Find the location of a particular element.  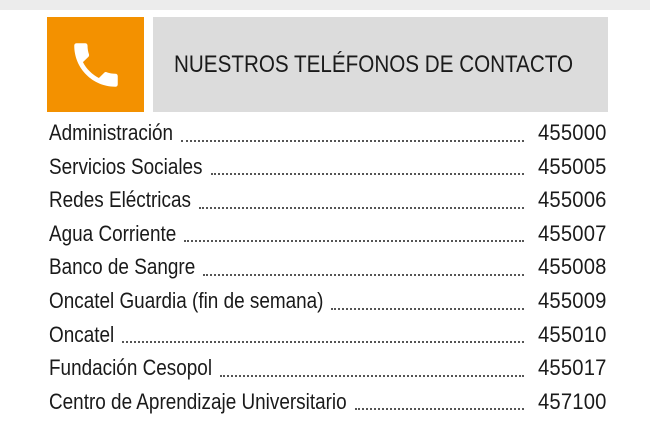

contact-name: Oncatel Guardia (fin de semana) is located at coordinates (186, 300).